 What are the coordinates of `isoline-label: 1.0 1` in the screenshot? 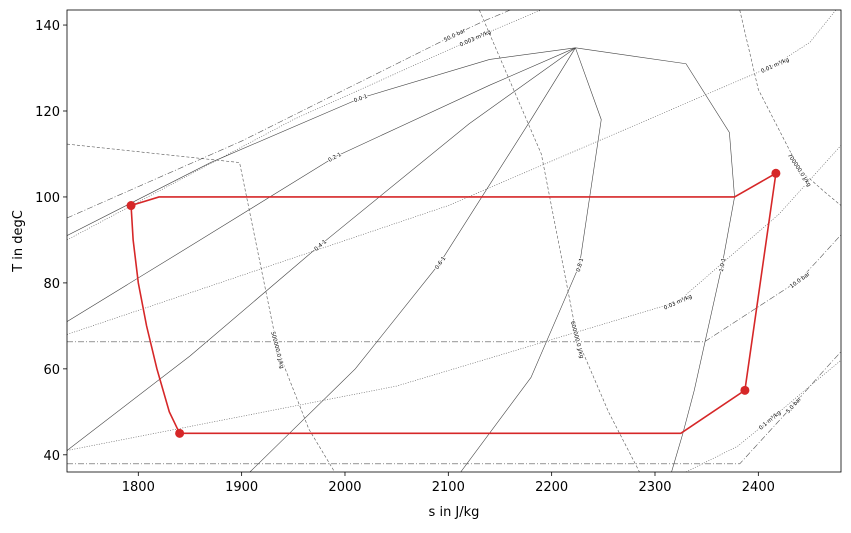 It's located at (723, 265).